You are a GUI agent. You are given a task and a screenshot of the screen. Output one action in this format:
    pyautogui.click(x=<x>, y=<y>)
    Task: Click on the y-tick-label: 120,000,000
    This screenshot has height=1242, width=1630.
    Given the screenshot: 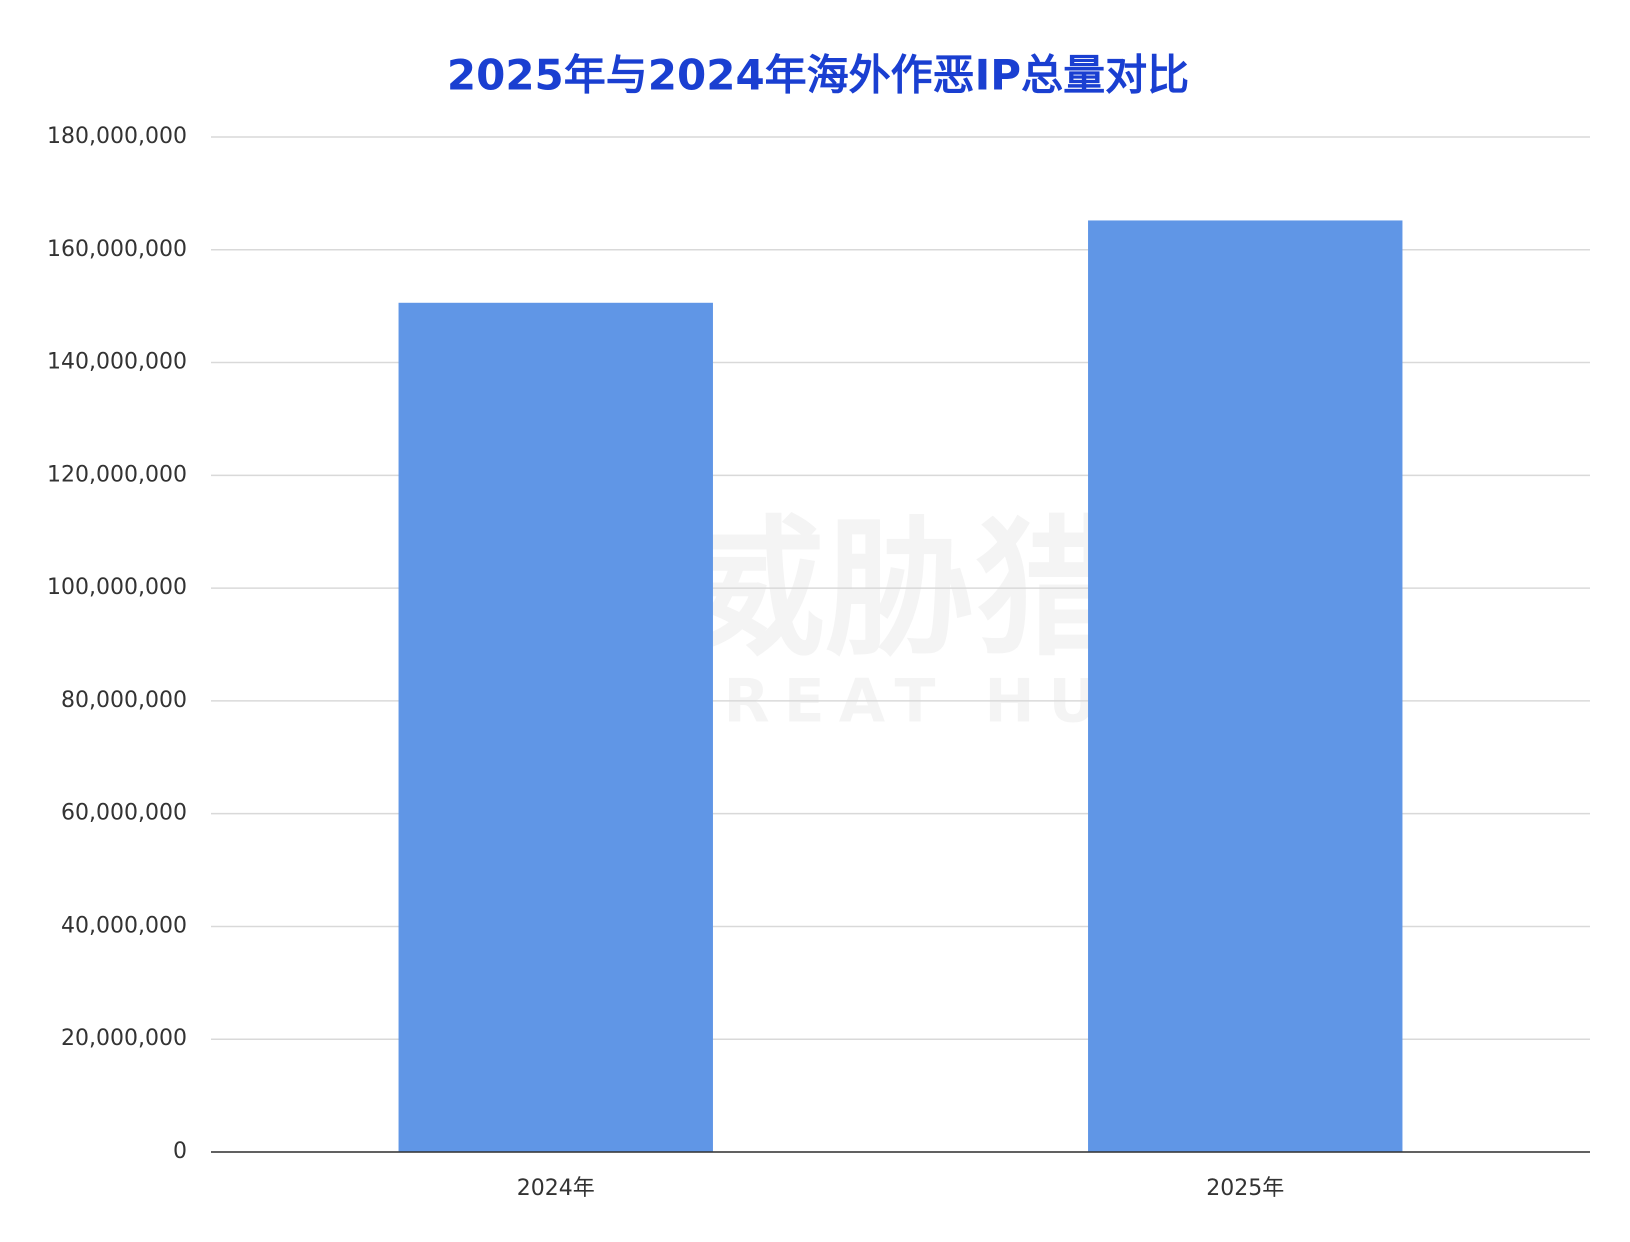 What is the action you would take?
    pyautogui.click(x=117, y=474)
    